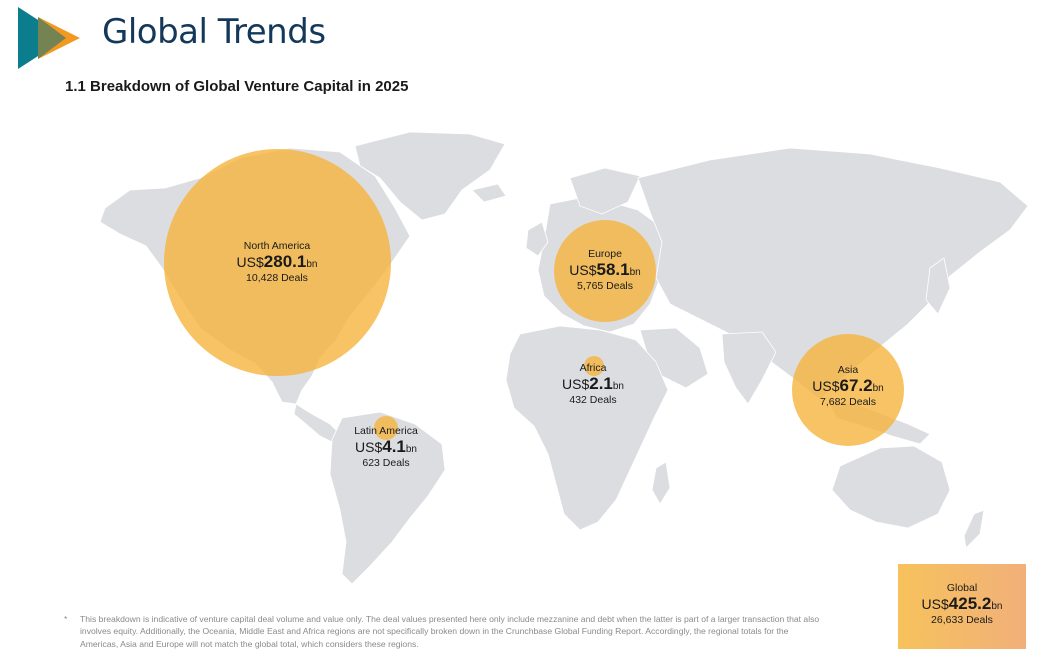 The width and height of the screenshot is (1049, 664). Describe the element at coordinates (593, 399) in the screenshot. I see `region-deals: 432 Deals` at that location.